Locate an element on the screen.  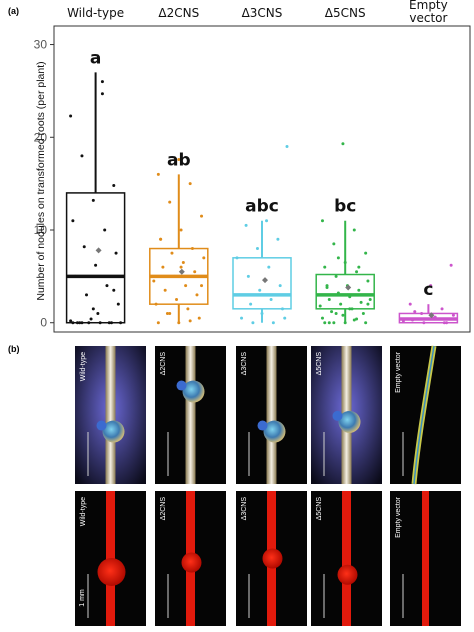
box is located at coordinates (345, 291).